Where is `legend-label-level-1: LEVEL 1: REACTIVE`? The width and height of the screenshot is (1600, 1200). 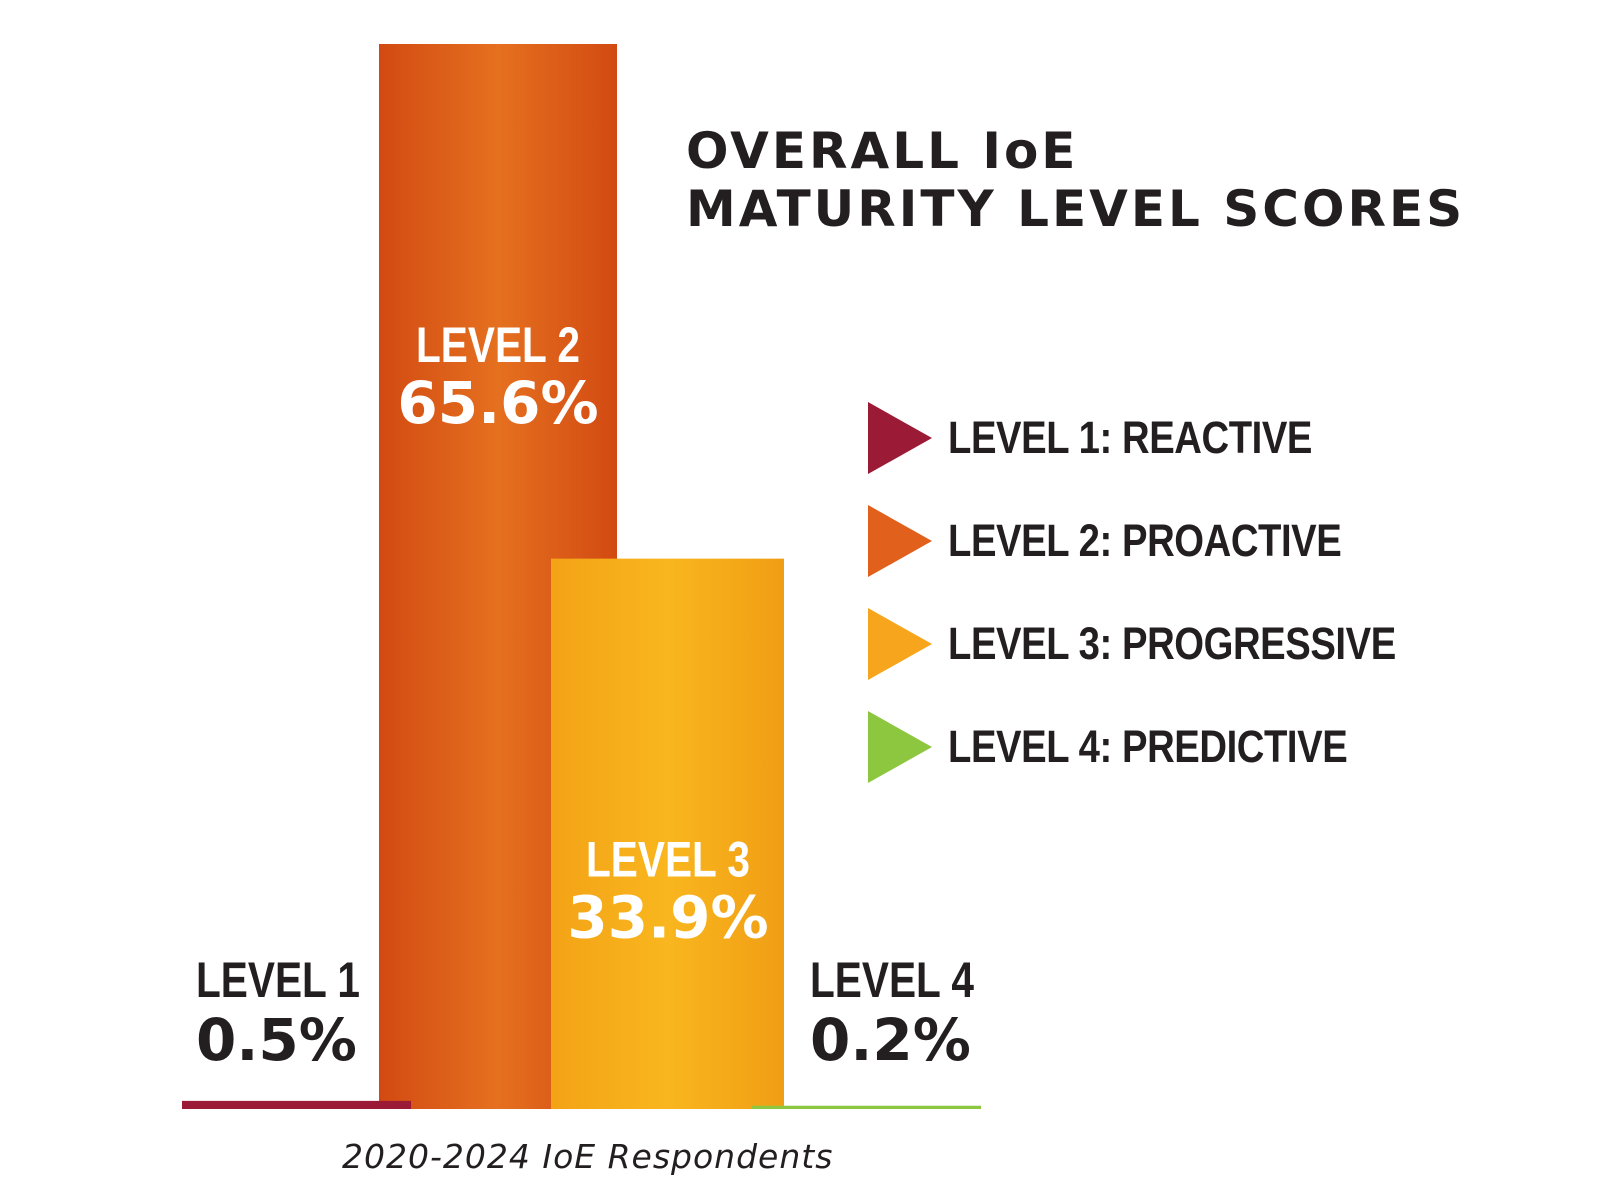 legend-label-level-1: LEVEL 1: REACTIVE is located at coordinates (1130, 437).